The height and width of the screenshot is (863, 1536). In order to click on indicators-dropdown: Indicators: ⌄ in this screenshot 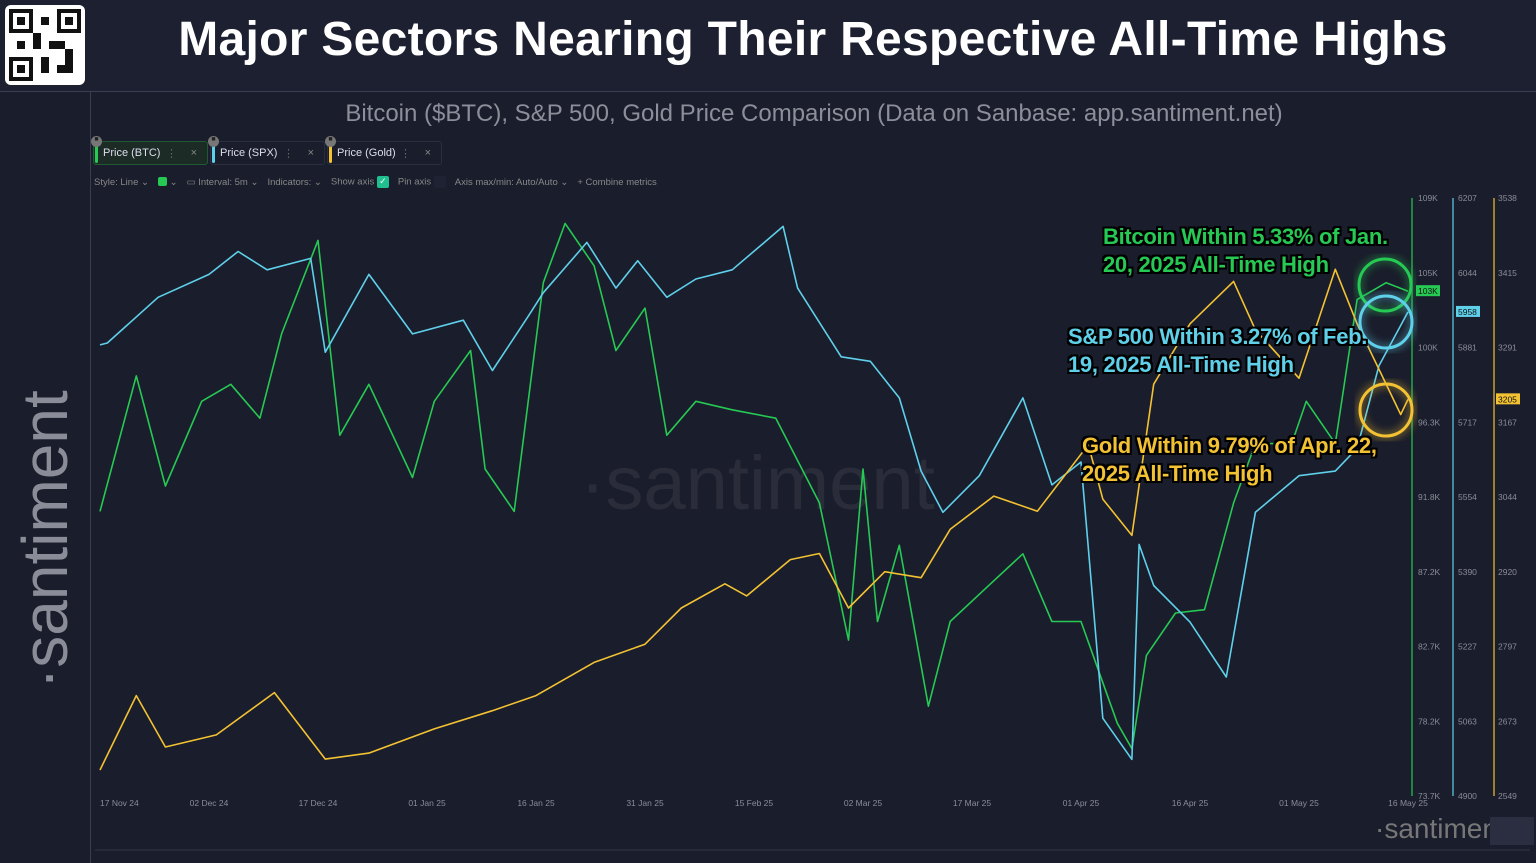, I will do `click(294, 182)`.